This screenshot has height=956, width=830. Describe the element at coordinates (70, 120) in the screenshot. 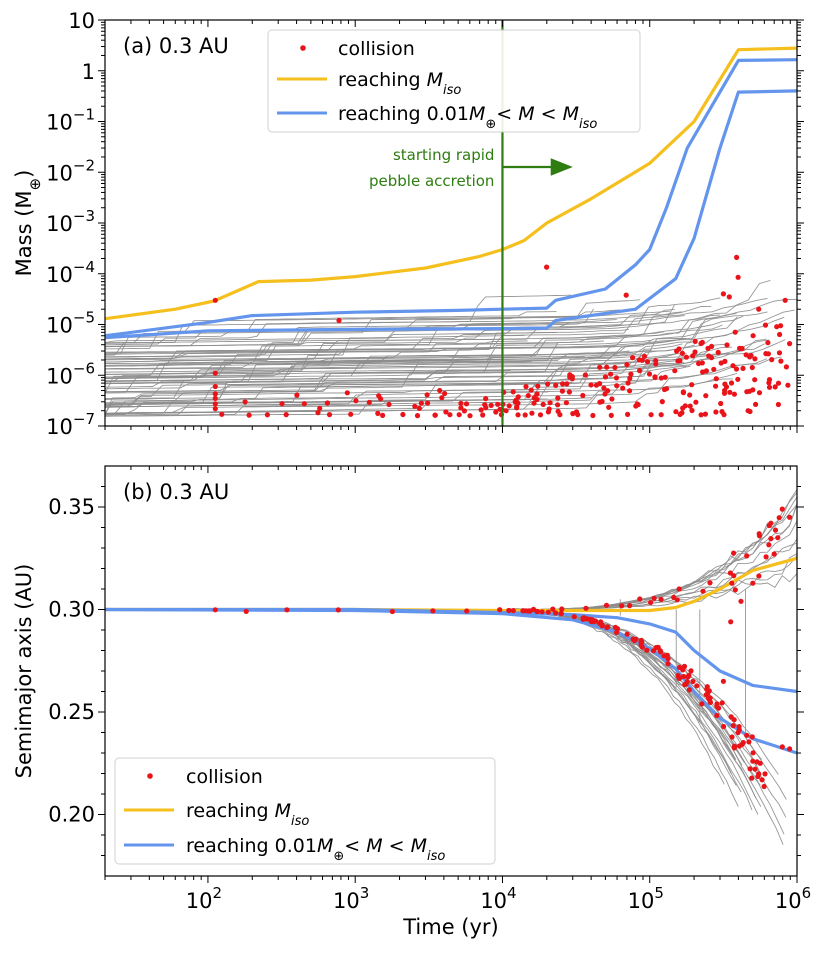

I see `y-tick-label: 10⁻¹` at that location.